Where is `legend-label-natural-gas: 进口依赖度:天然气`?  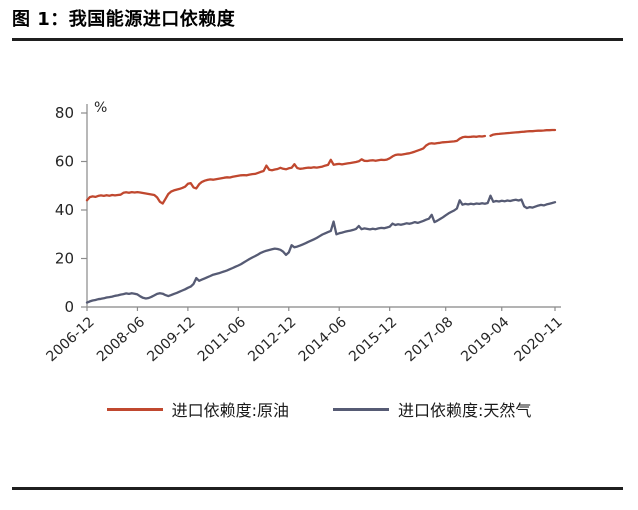 legend-label-natural-gas: 进口依赖度:天然气 is located at coordinates (465, 410).